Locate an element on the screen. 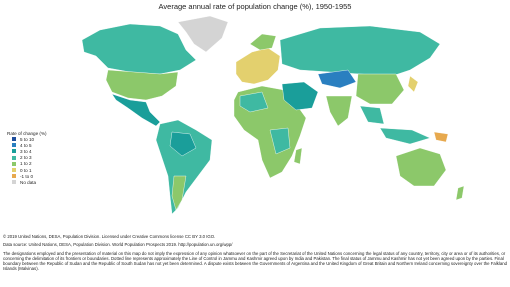  legend-label: 4 to 5 is located at coordinates (26, 145).